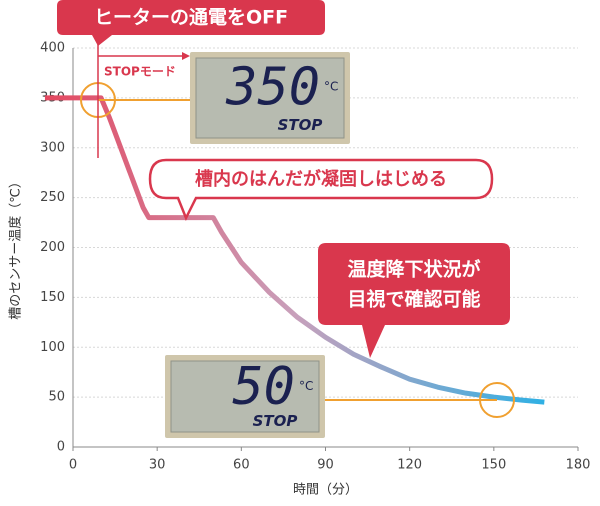 This screenshot has width=600, height=506. Describe the element at coordinates (157, 465) in the screenshot. I see `x-tick-label: 30` at that location.